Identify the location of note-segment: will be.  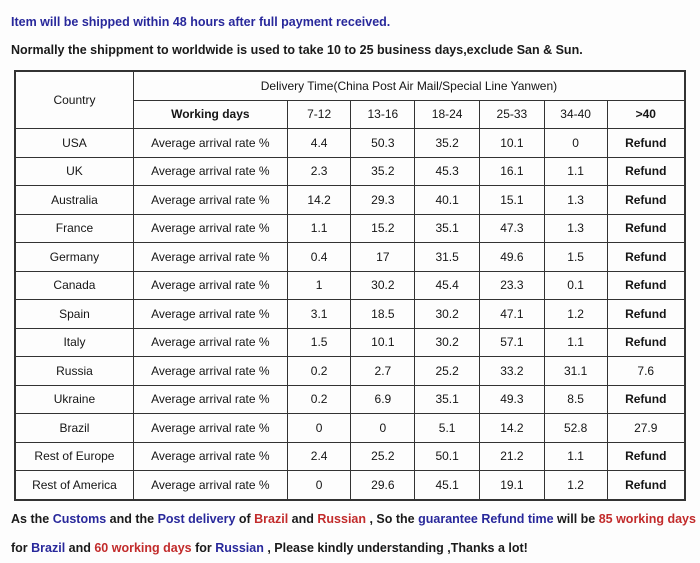
(576, 518).